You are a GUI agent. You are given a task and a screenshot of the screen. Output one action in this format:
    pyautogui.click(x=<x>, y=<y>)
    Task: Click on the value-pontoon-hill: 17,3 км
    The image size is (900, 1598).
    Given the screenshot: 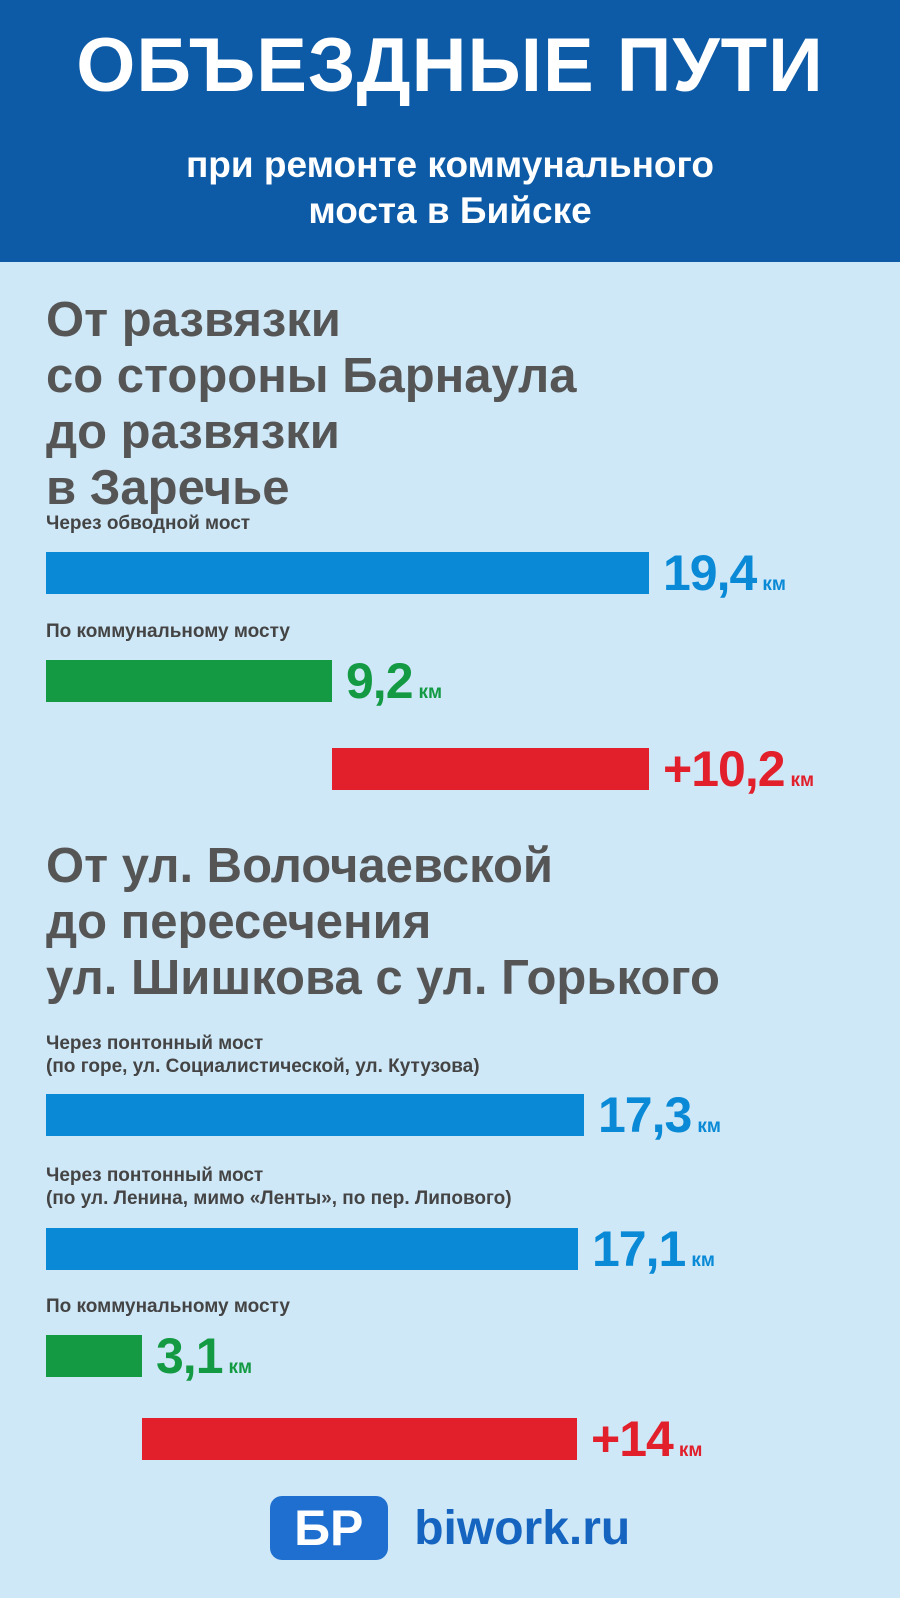 What is the action you would take?
    pyautogui.click(x=659, y=1115)
    